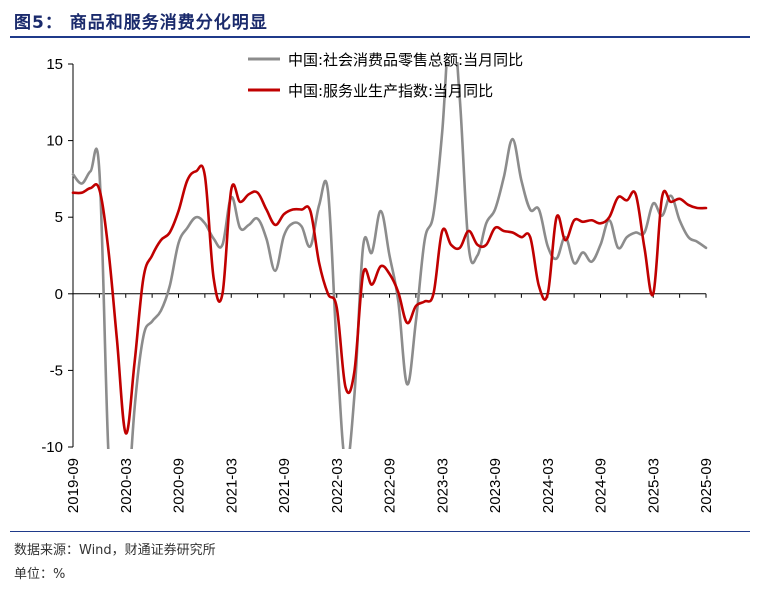  I want to click on y-tick-label: 5, so click(59, 217).